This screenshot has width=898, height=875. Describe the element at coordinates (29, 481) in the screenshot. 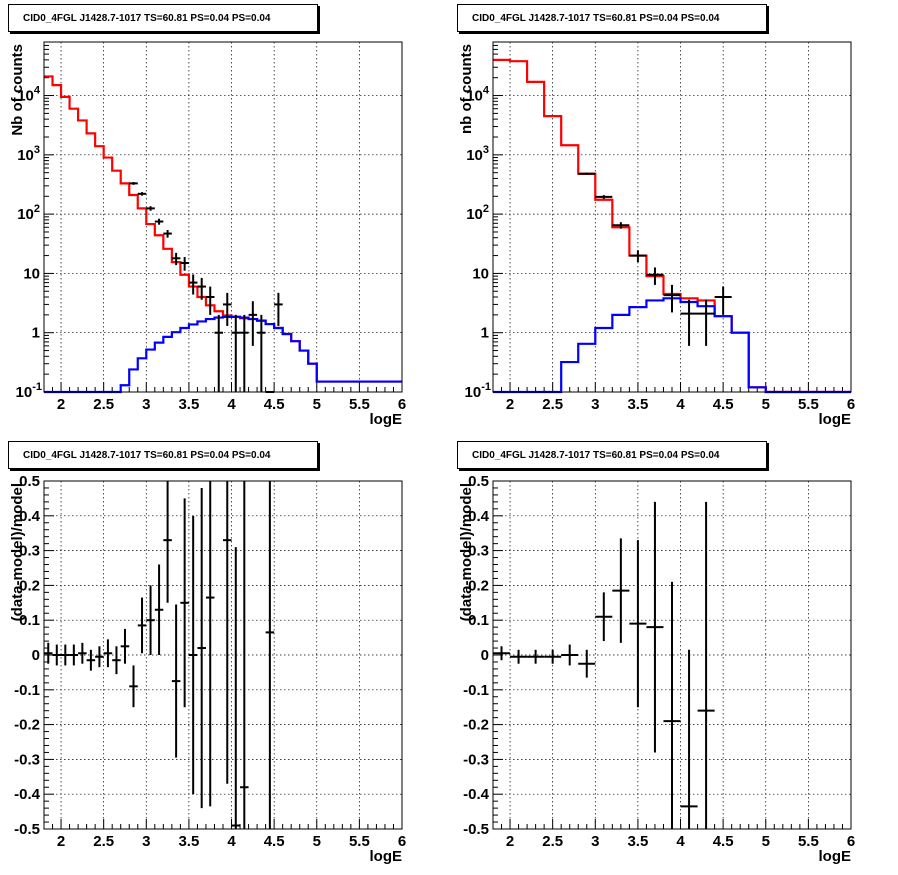

I see `y-tick-label: 0.5` at that location.